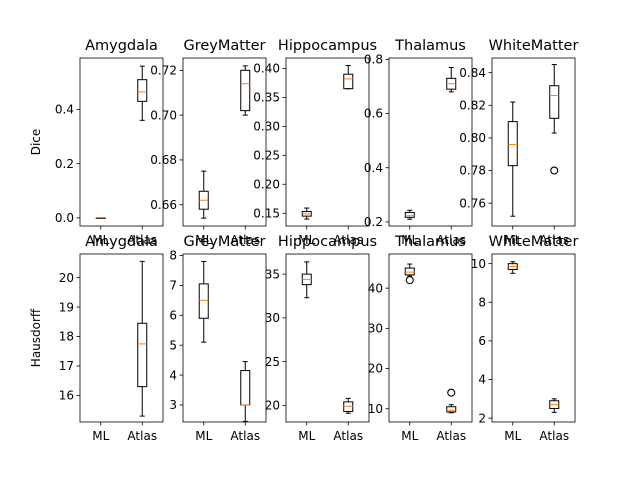 The height and width of the screenshot is (480, 640). I want to click on y-axis-label: Hausdorff, so click(36, 337).